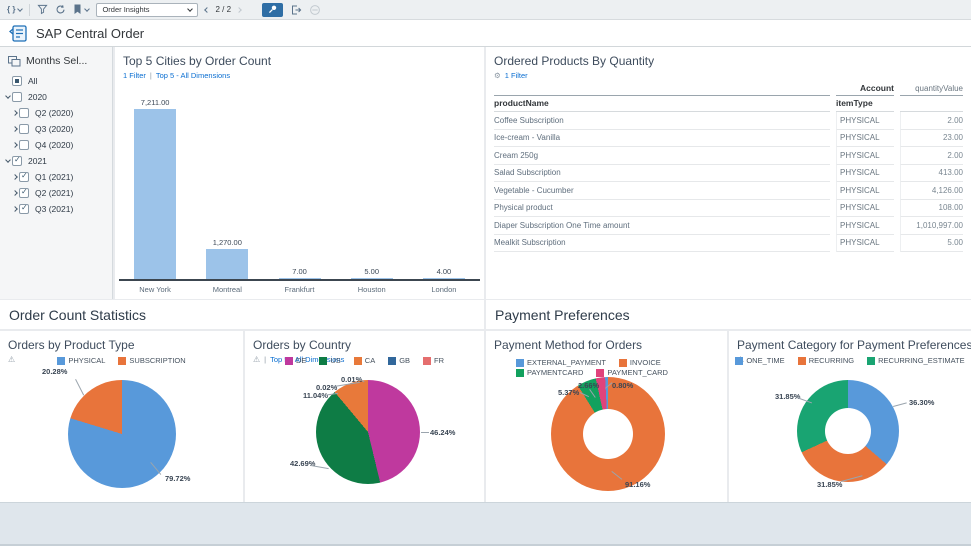 The width and height of the screenshot is (971, 546). Describe the element at coordinates (299, 278) in the screenshot. I see `bar-frankfurt` at that location.